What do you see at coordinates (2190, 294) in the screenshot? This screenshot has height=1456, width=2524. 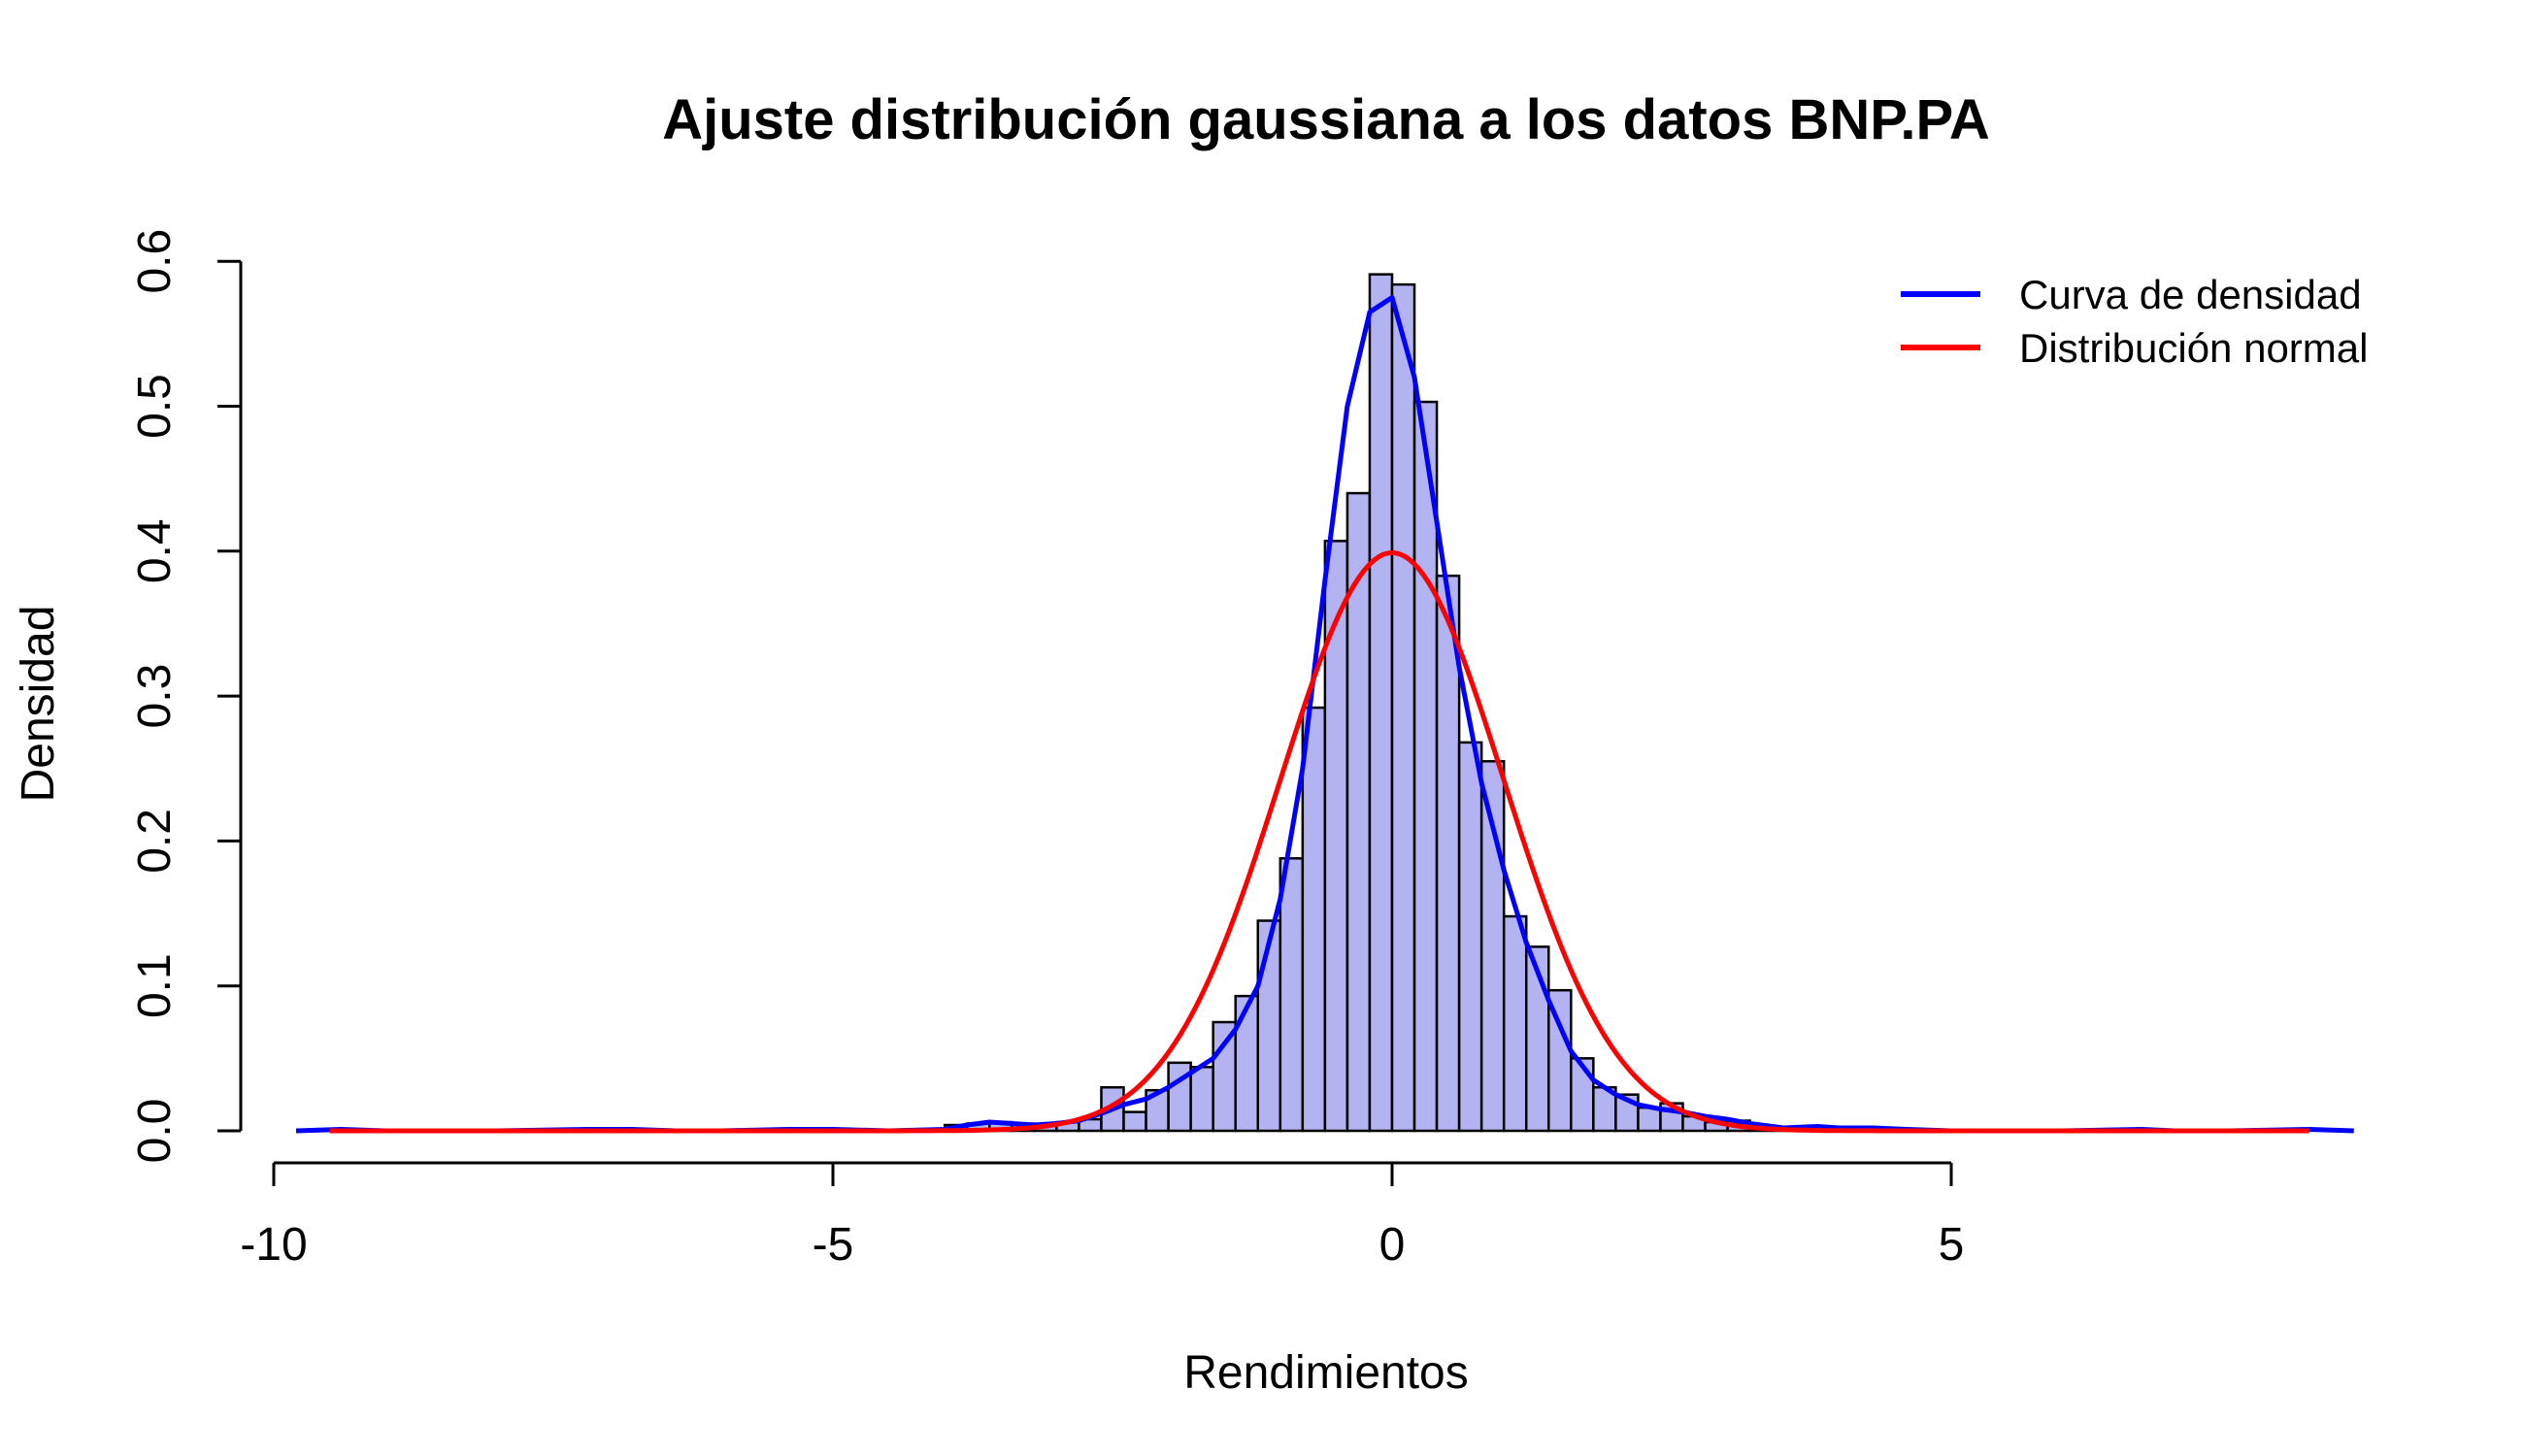 I see `legend-label-density: Curva de densidad` at bounding box center [2190, 294].